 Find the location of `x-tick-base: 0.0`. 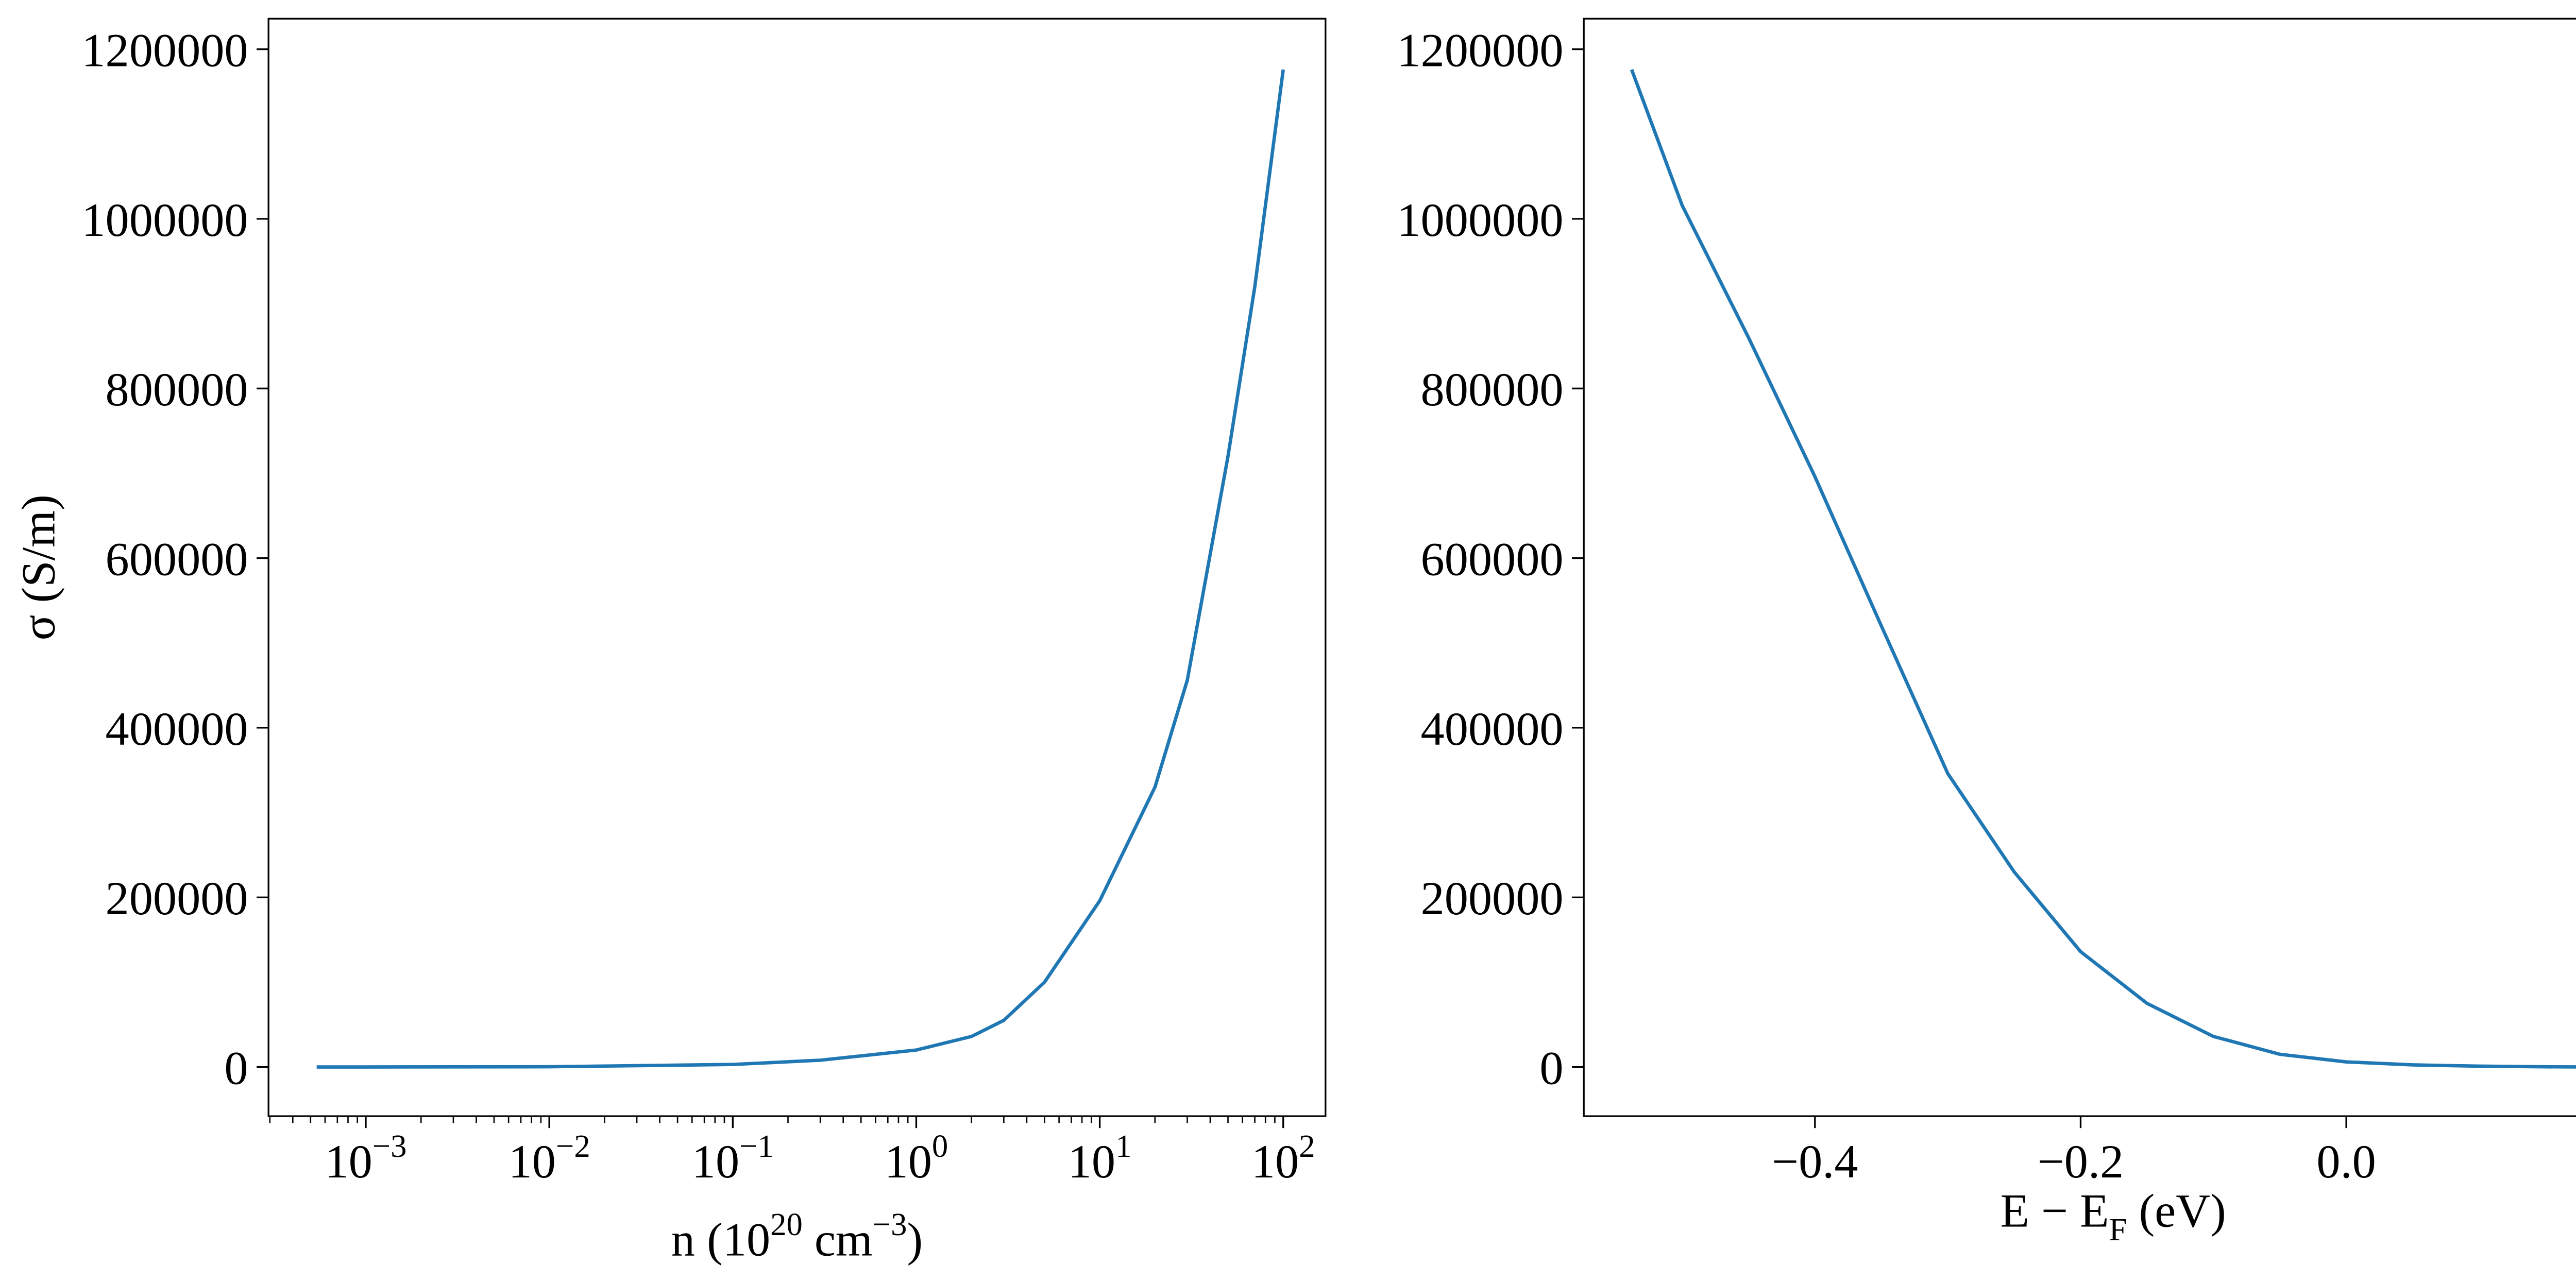

x-tick-base: 0.0 is located at coordinates (2346, 1162).